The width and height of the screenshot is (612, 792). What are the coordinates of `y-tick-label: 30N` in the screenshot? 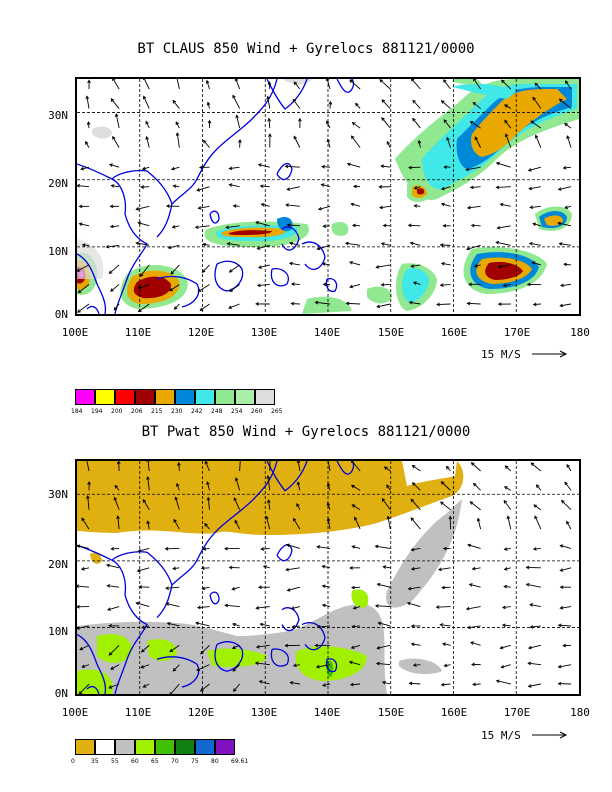 It's located at (58, 494).